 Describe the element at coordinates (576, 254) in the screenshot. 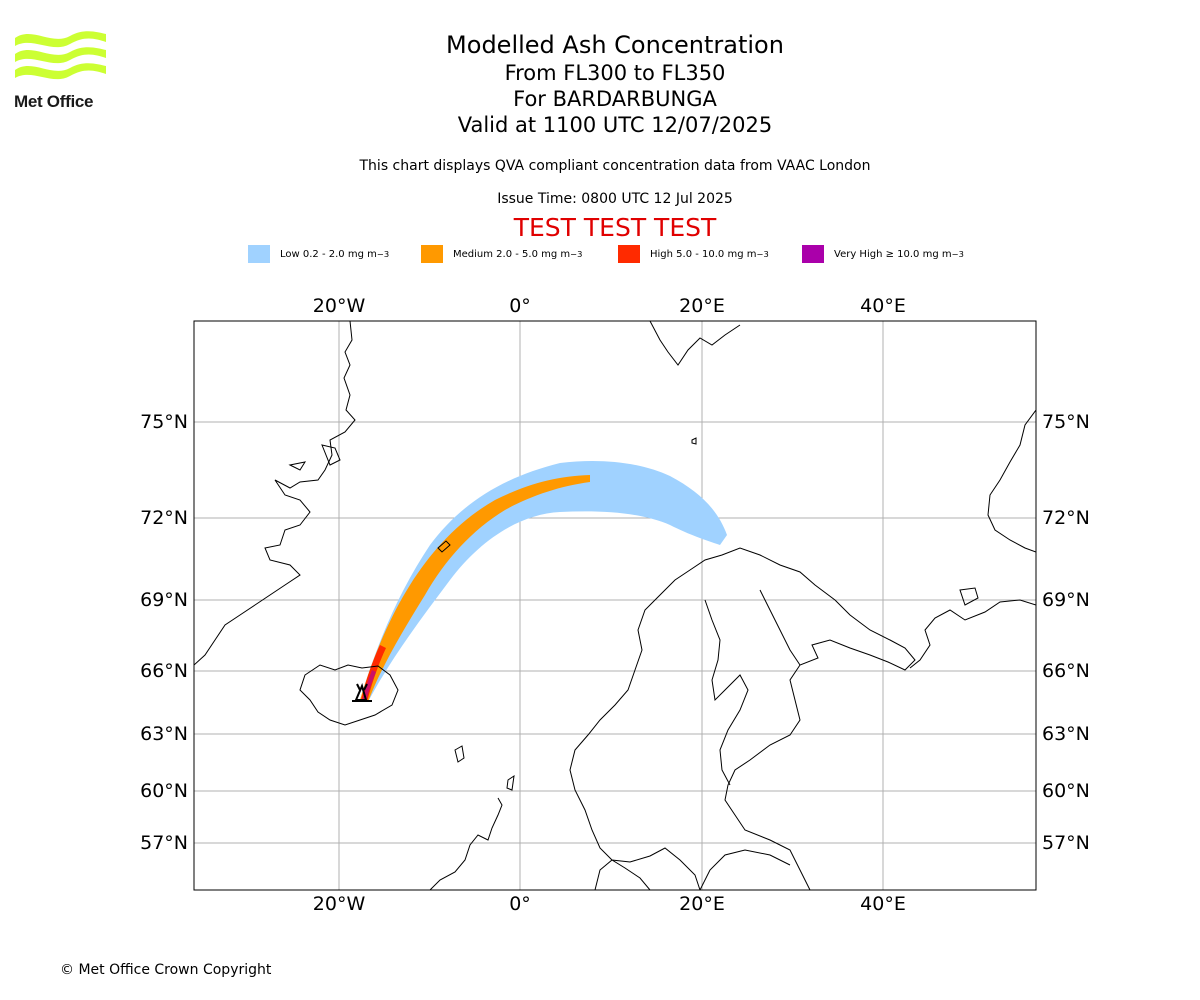

I see `legend-unit-medium: −3` at that location.